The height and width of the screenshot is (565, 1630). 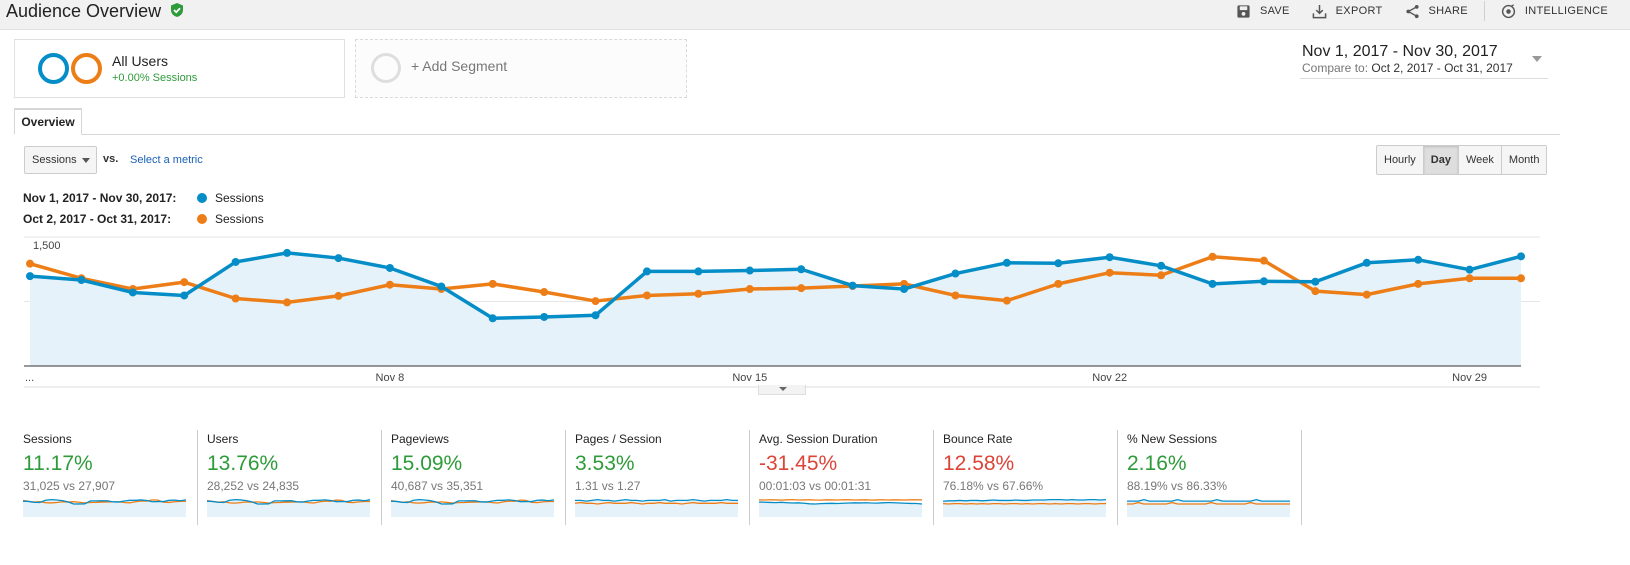 I want to click on chevron-down-icon, so click(x=1537, y=59).